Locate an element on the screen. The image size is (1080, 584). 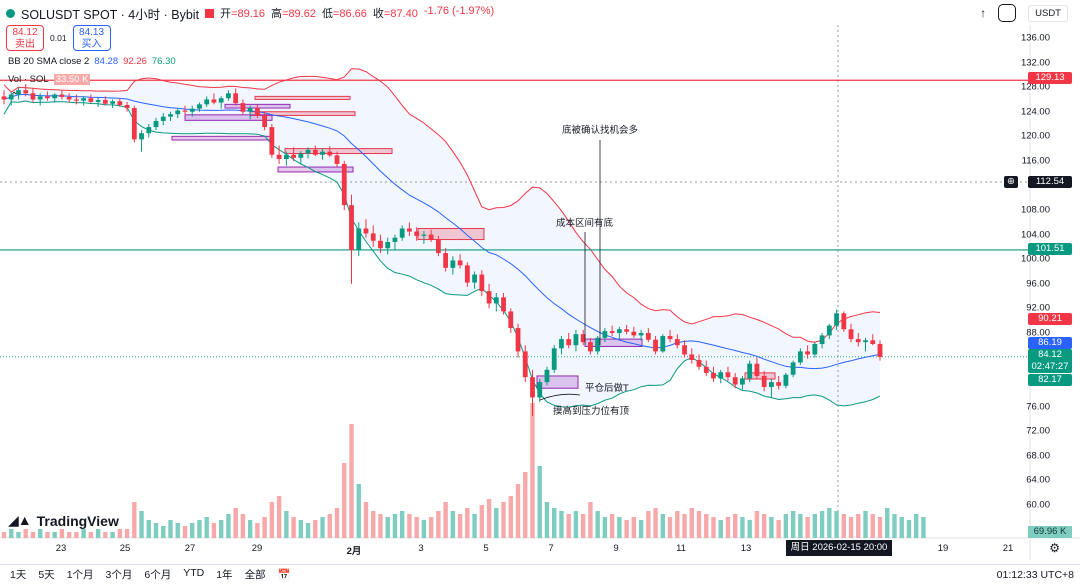
x-axis-tick-label: 13 is located at coordinates (746, 548).